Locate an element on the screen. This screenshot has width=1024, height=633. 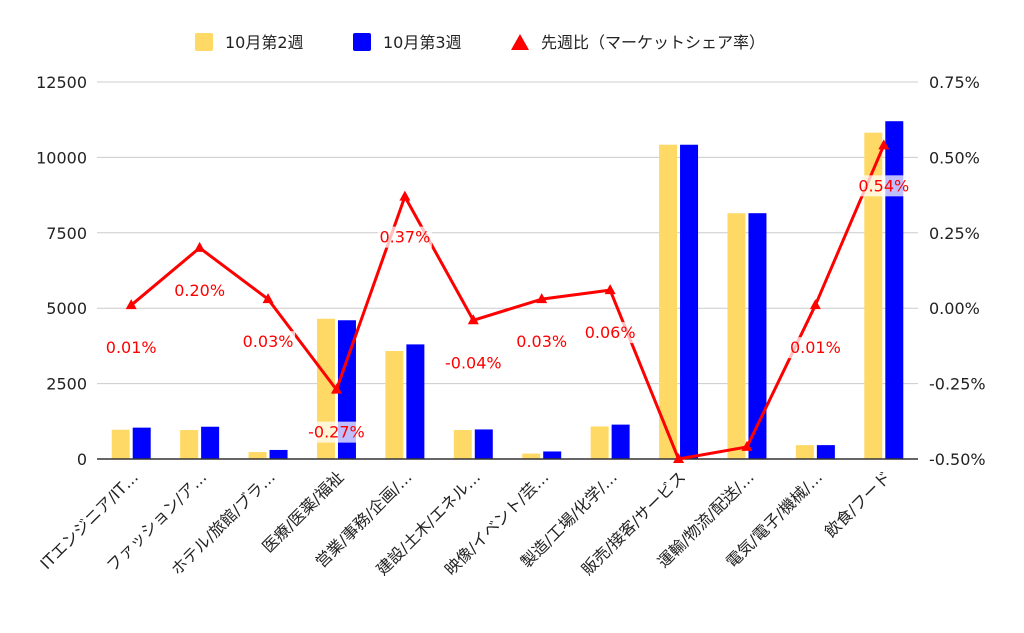
left-tick-label: 5000 is located at coordinates (66, 308).